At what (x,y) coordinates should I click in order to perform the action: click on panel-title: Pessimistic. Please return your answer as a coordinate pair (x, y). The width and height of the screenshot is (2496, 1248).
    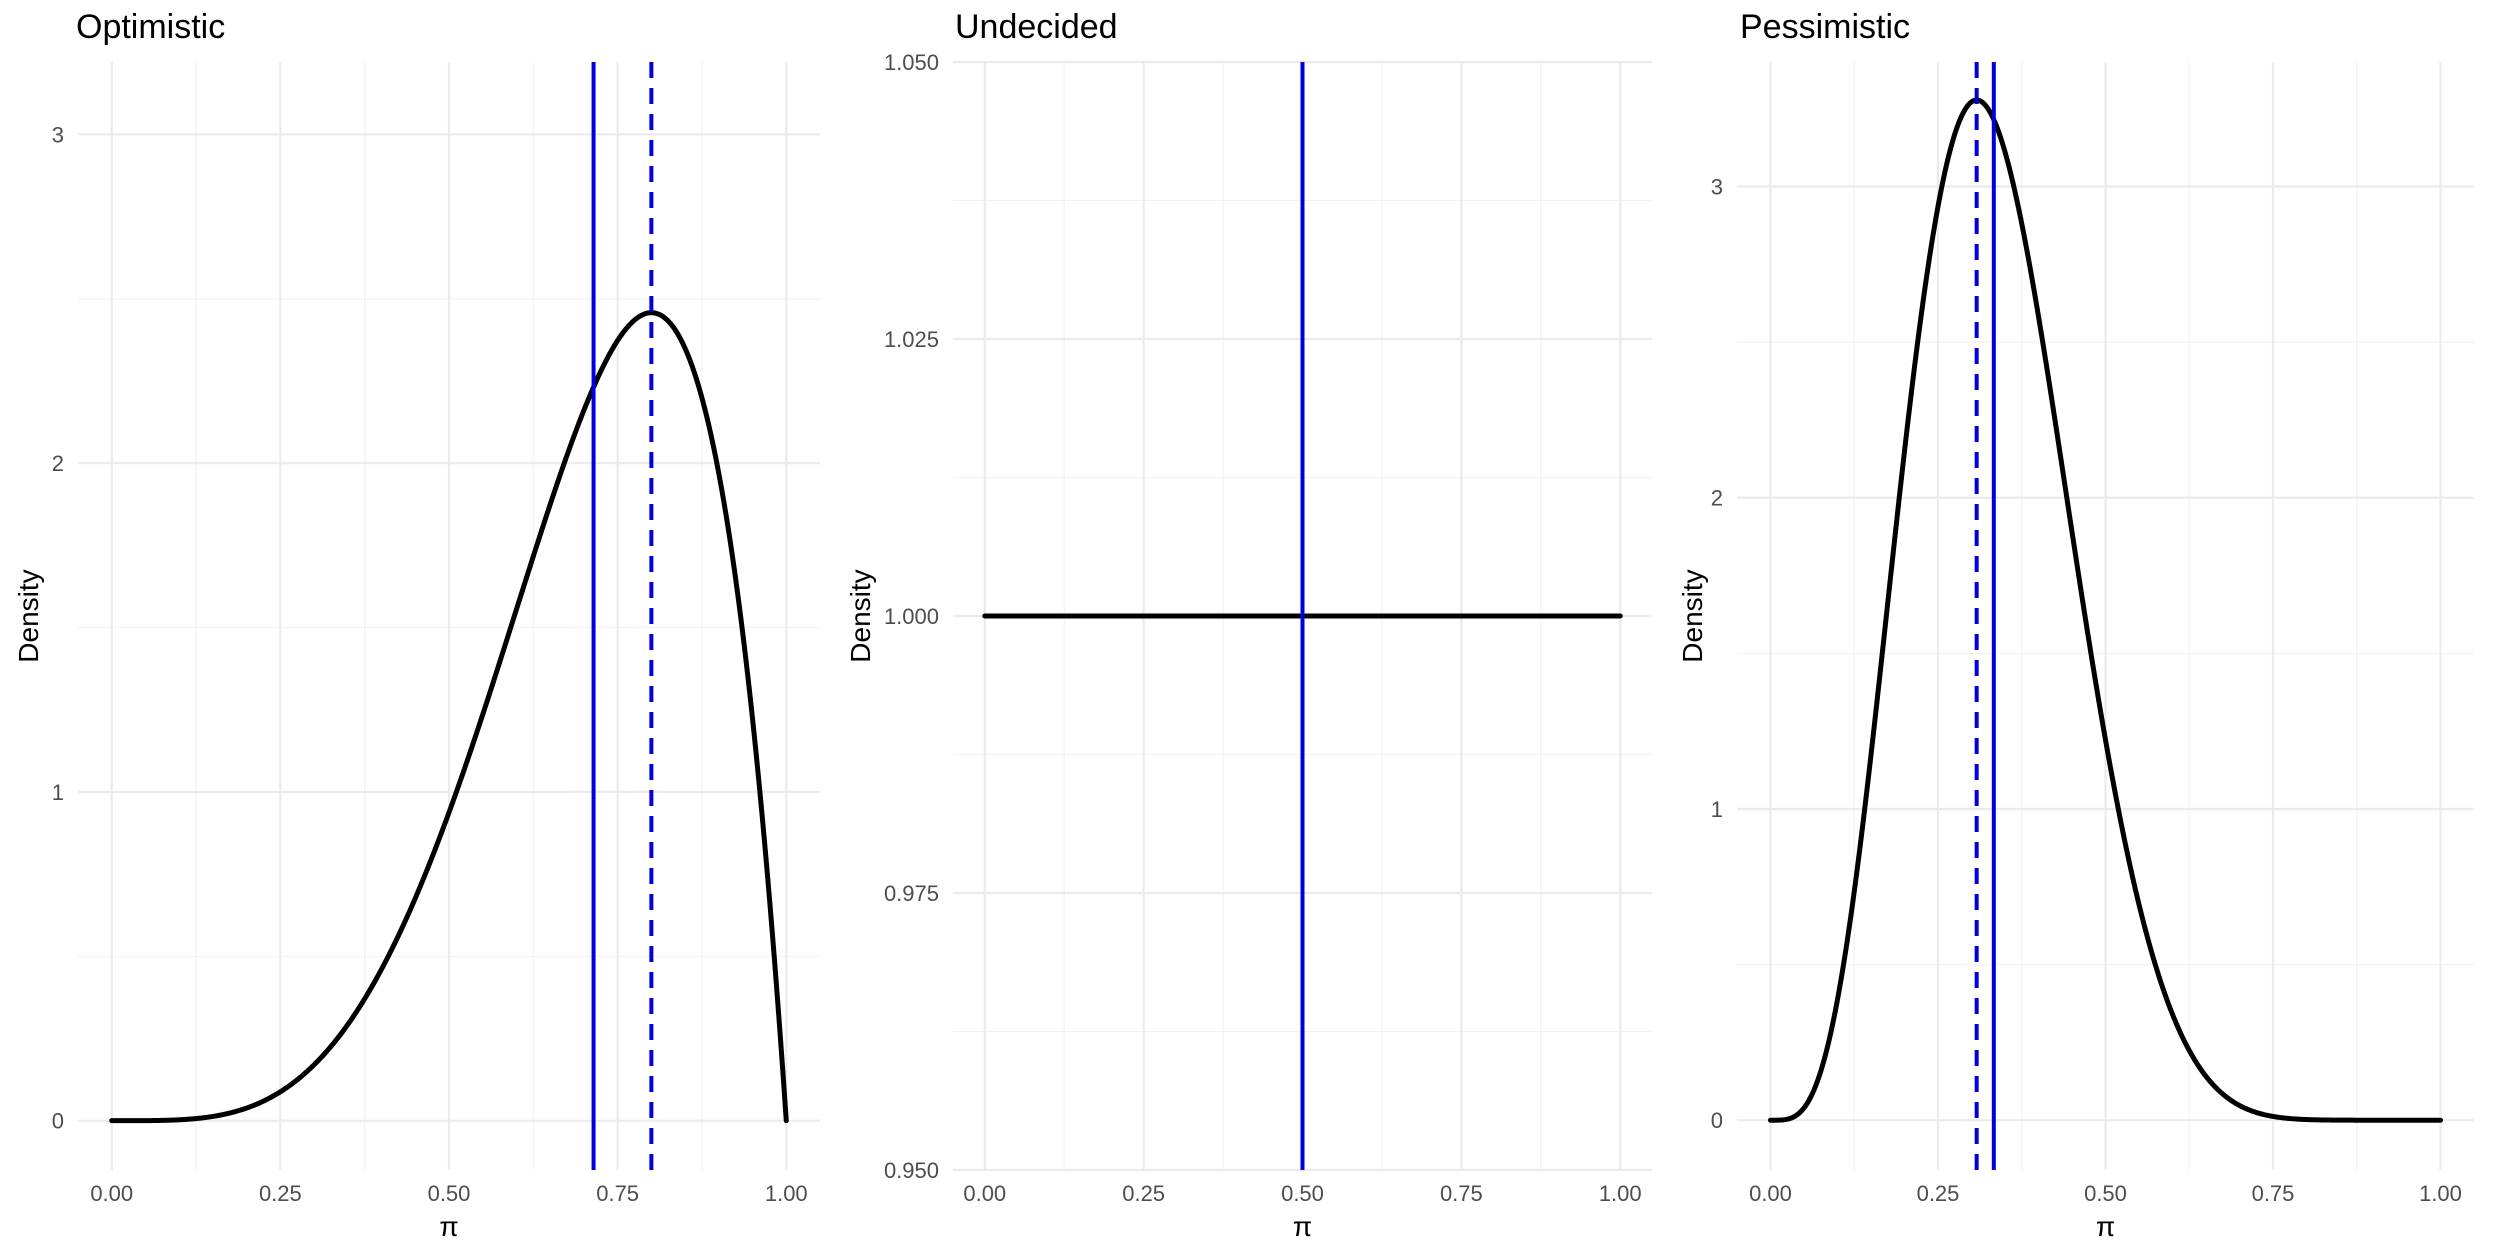
    Looking at the image, I should click on (1825, 27).